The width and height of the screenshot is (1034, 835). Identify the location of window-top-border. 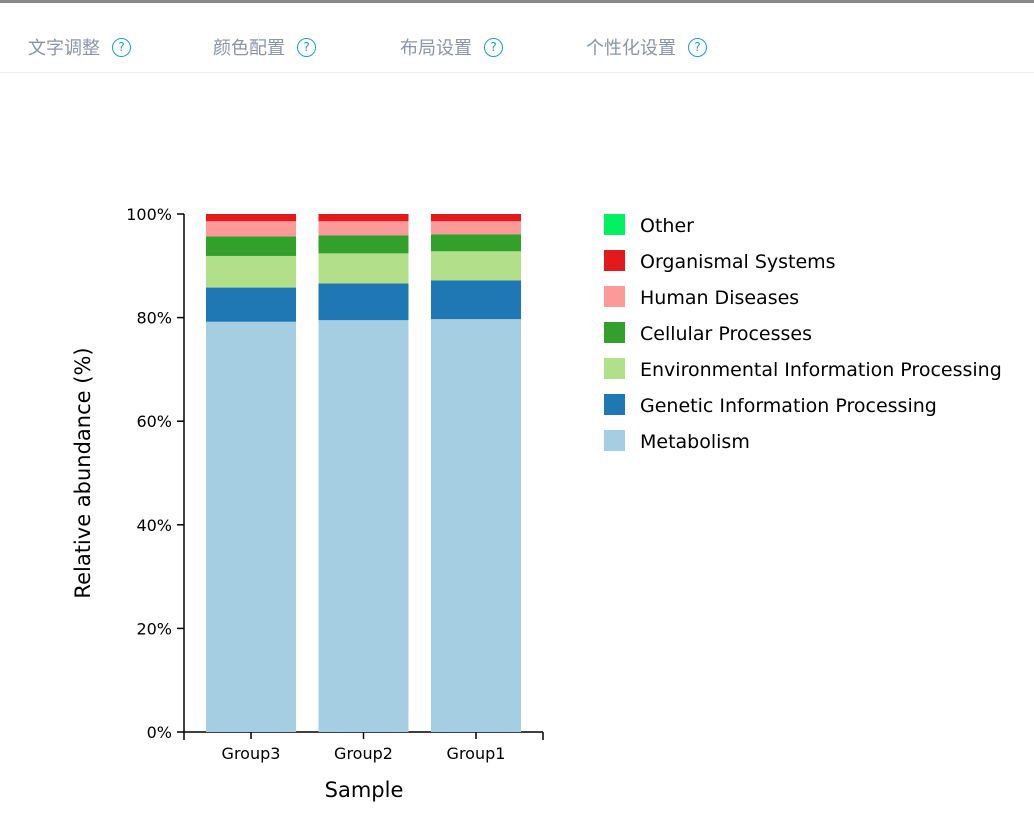
(517, 1).